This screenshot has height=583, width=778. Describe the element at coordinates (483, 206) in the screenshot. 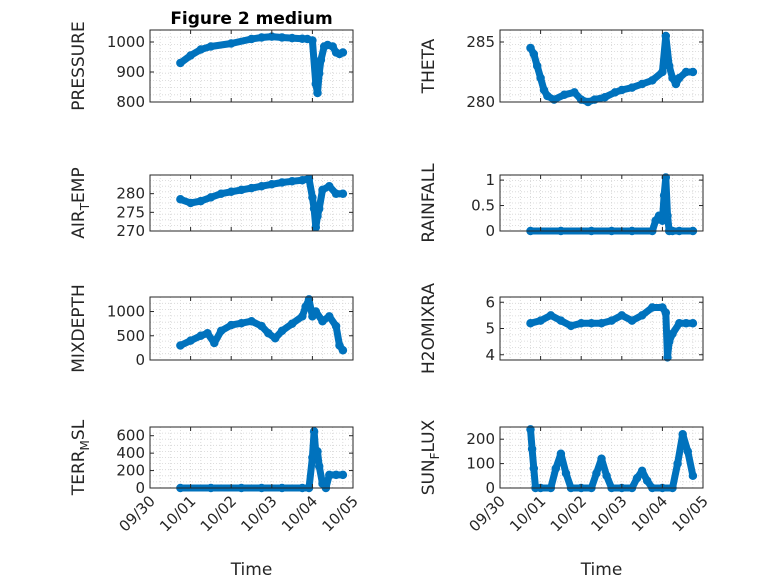

I see `y-tick-label: 0.5` at that location.